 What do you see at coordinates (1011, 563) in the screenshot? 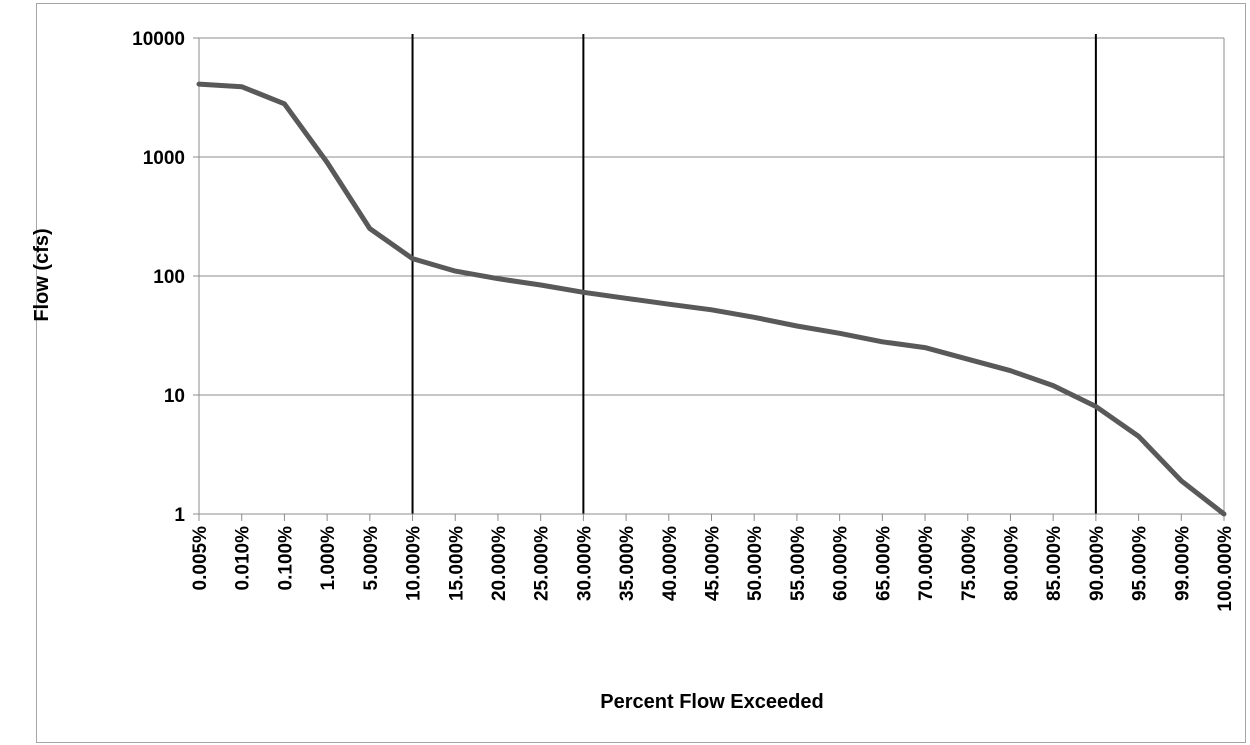
I see `x-tick-label: 80.000%` at bounding box center [1011, 563].